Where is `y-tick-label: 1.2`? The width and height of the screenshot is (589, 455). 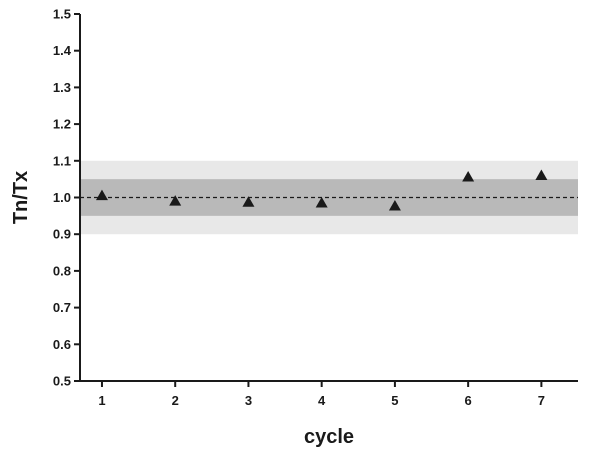
y-tick-label: 1.2 is located at coordinates (62, 124).